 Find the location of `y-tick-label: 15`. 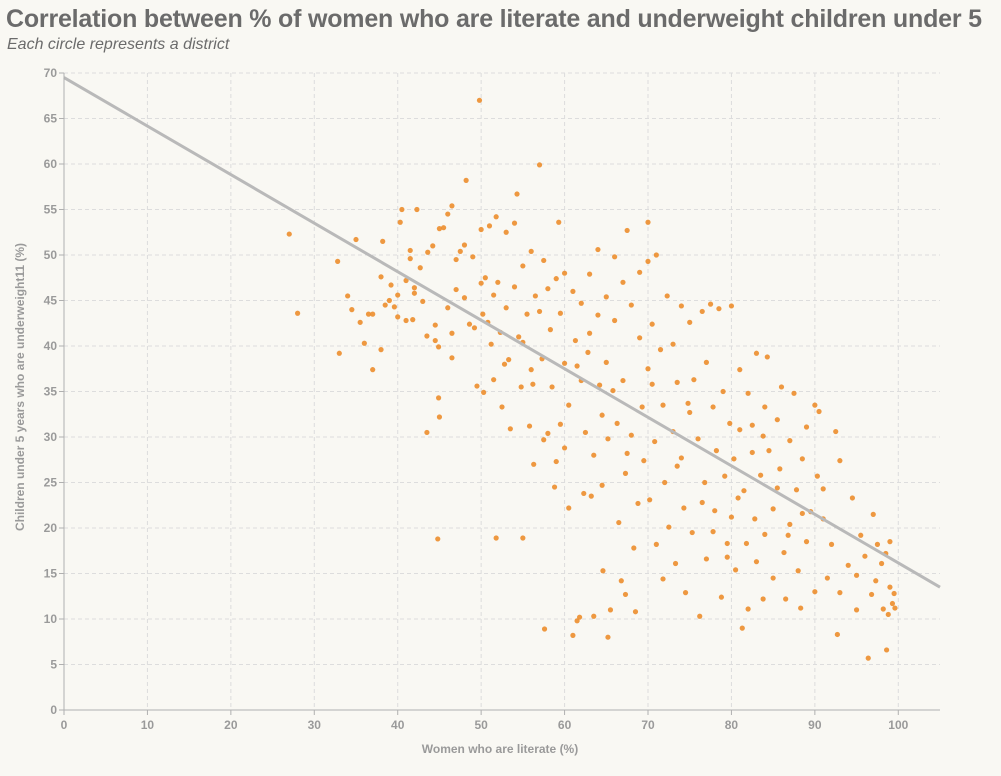

y-tick-label: 15 is located at coordinates (51, 574).